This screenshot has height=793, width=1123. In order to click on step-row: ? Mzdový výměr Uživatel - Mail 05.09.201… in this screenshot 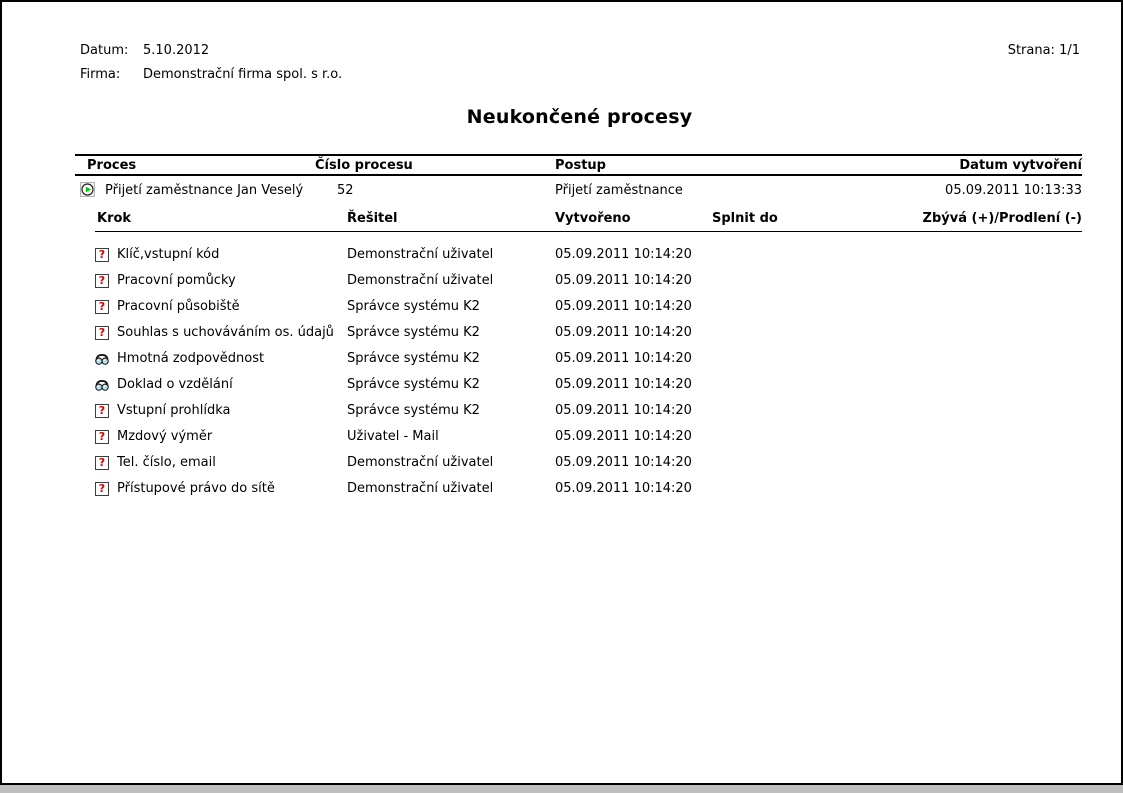, I will do `click(579, 437)`.